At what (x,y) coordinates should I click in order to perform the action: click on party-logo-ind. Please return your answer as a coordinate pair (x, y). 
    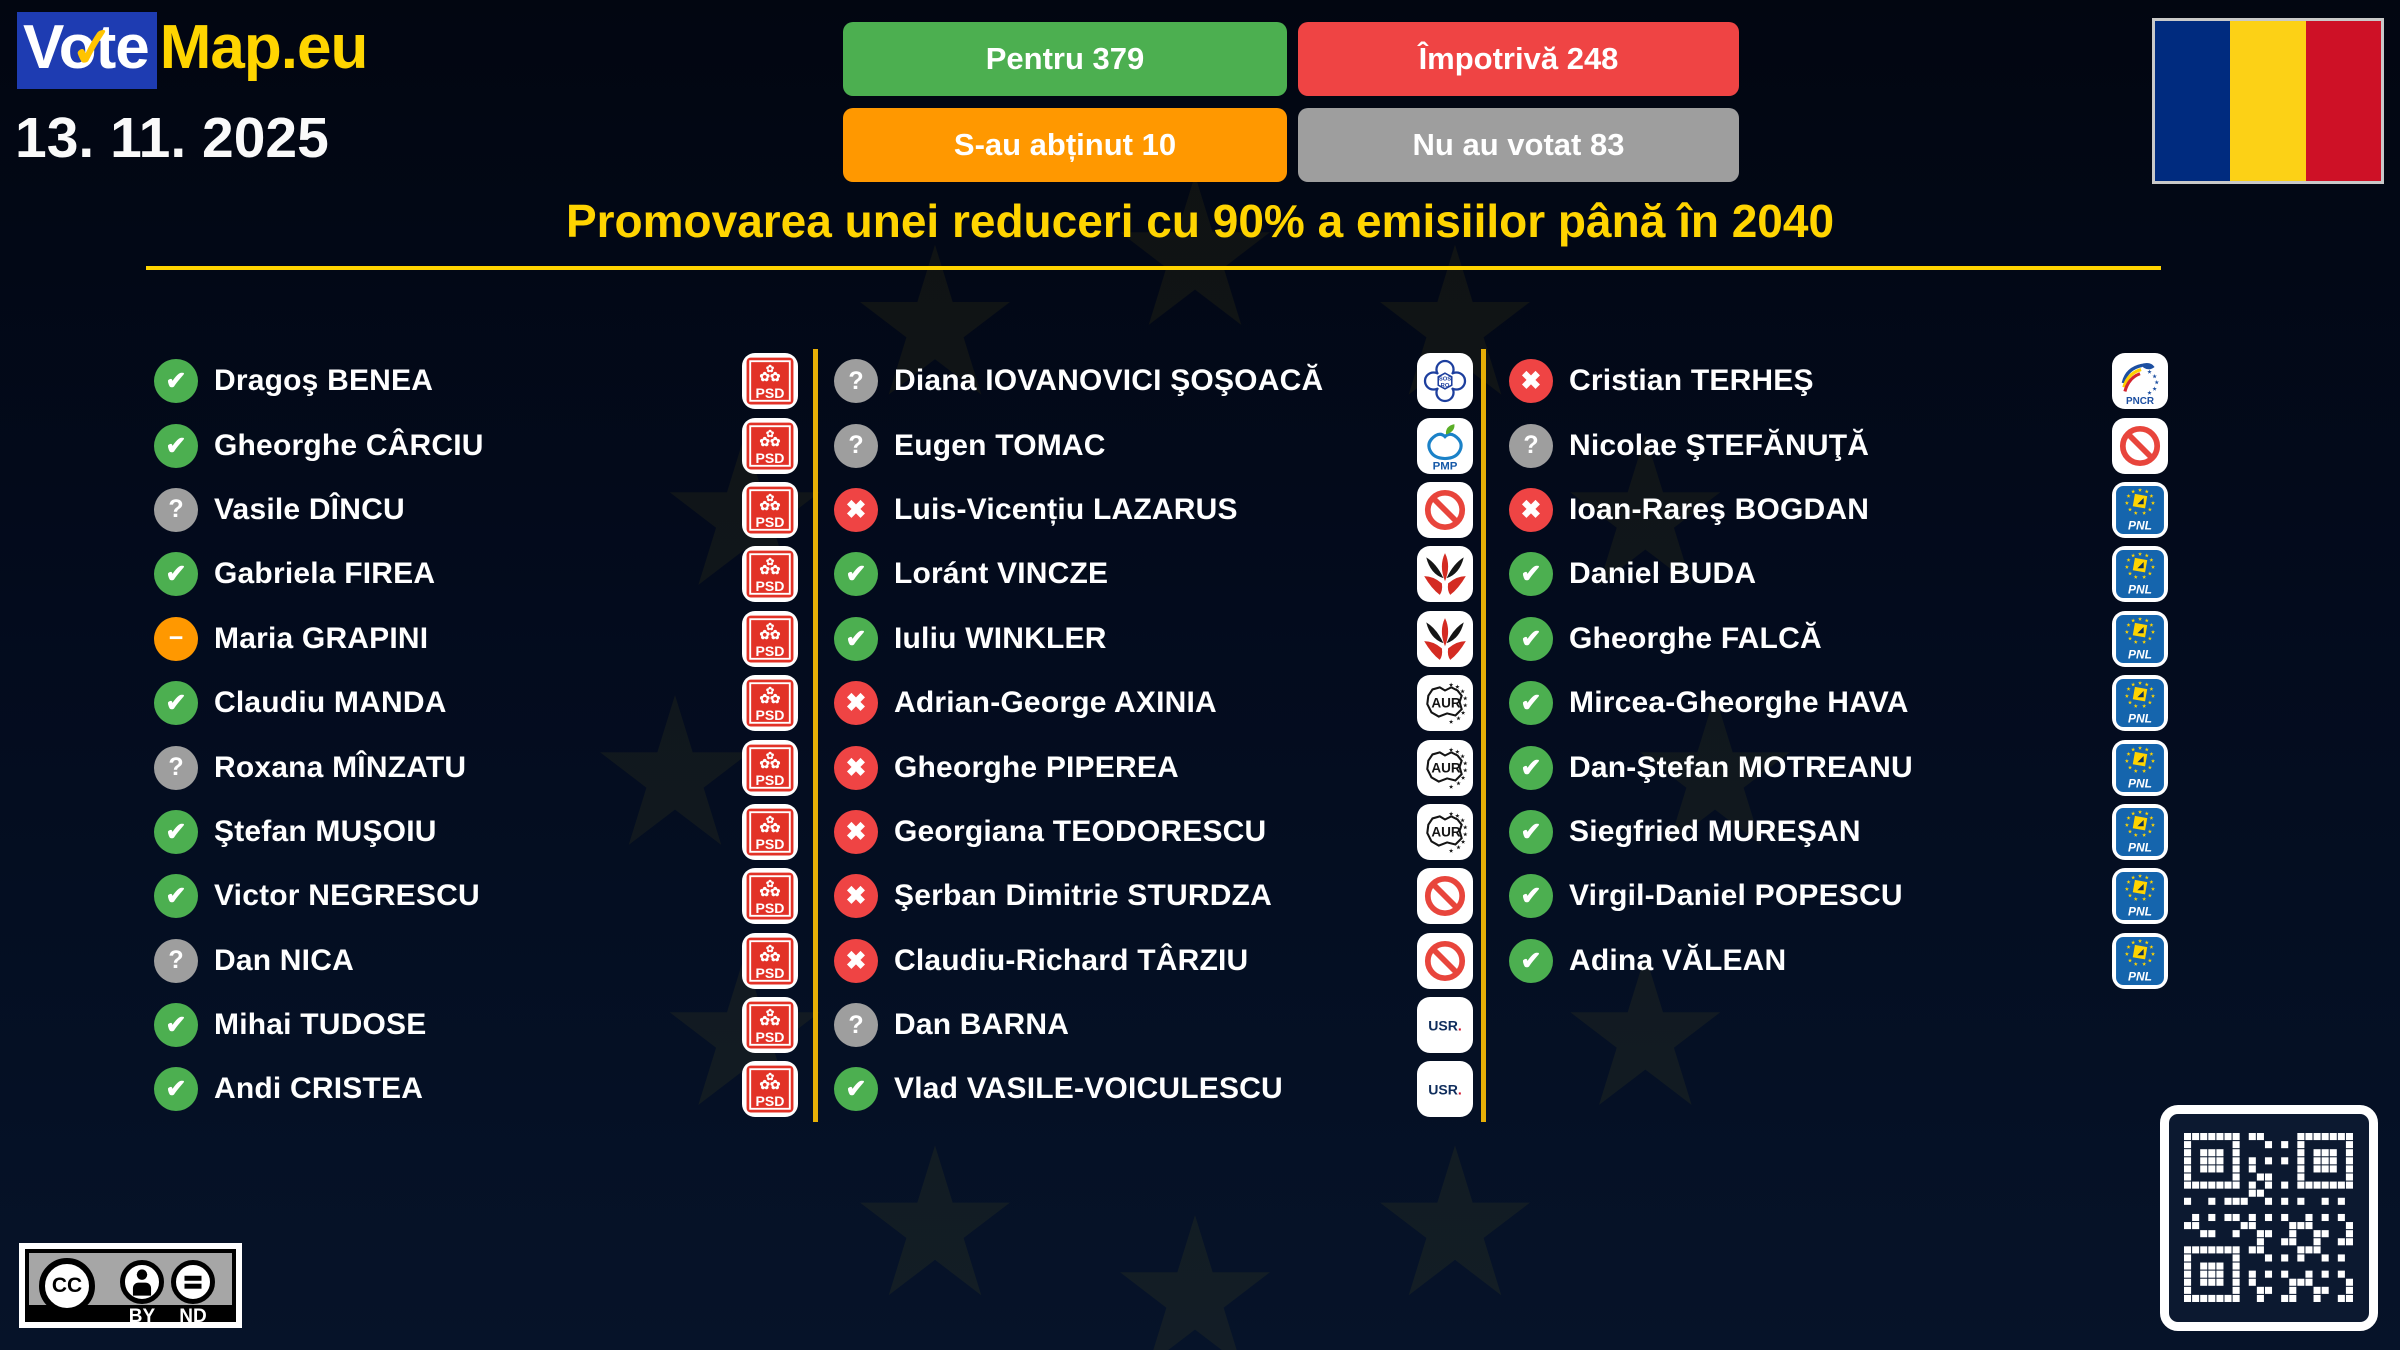
    Looking at the image, I should click on (2140, 445).